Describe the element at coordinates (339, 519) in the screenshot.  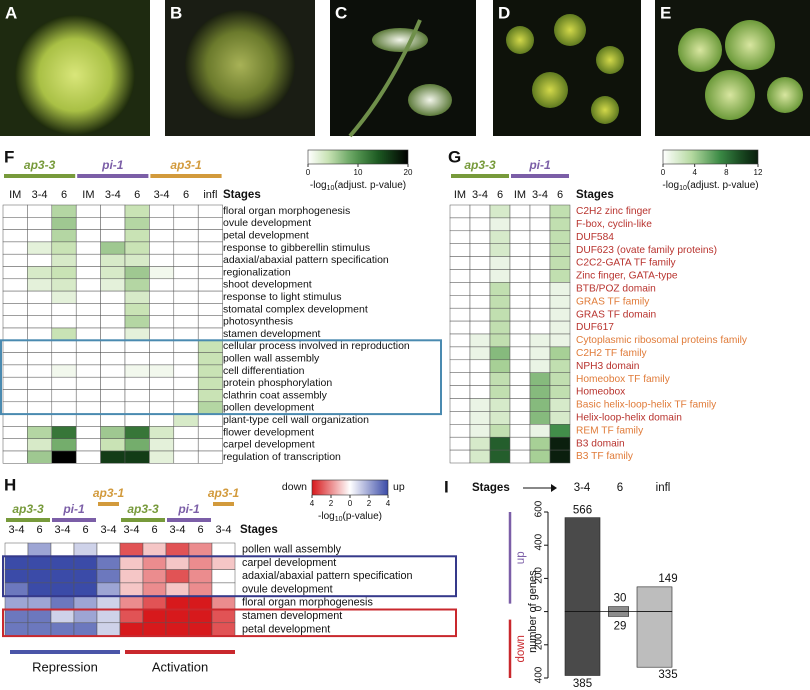
I see `colorbar-label-part: 10` at that location.